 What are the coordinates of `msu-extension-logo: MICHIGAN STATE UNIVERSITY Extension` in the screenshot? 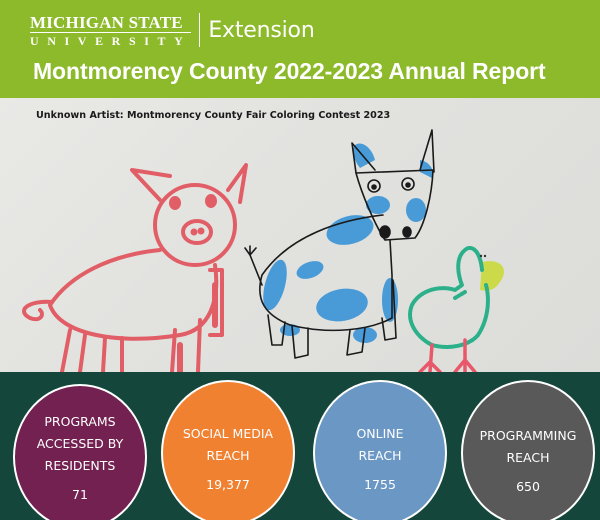 It's located at (172, 30).